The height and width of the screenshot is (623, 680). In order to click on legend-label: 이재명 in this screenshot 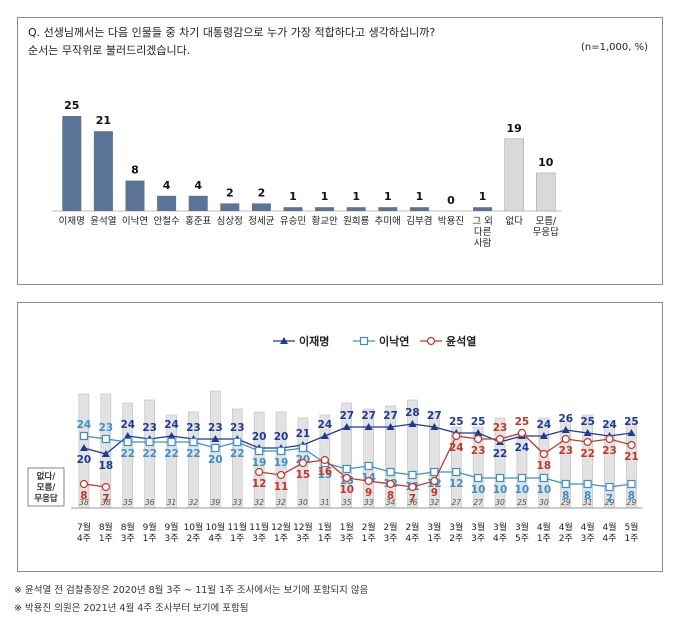, I will do `click(314, 341)`.